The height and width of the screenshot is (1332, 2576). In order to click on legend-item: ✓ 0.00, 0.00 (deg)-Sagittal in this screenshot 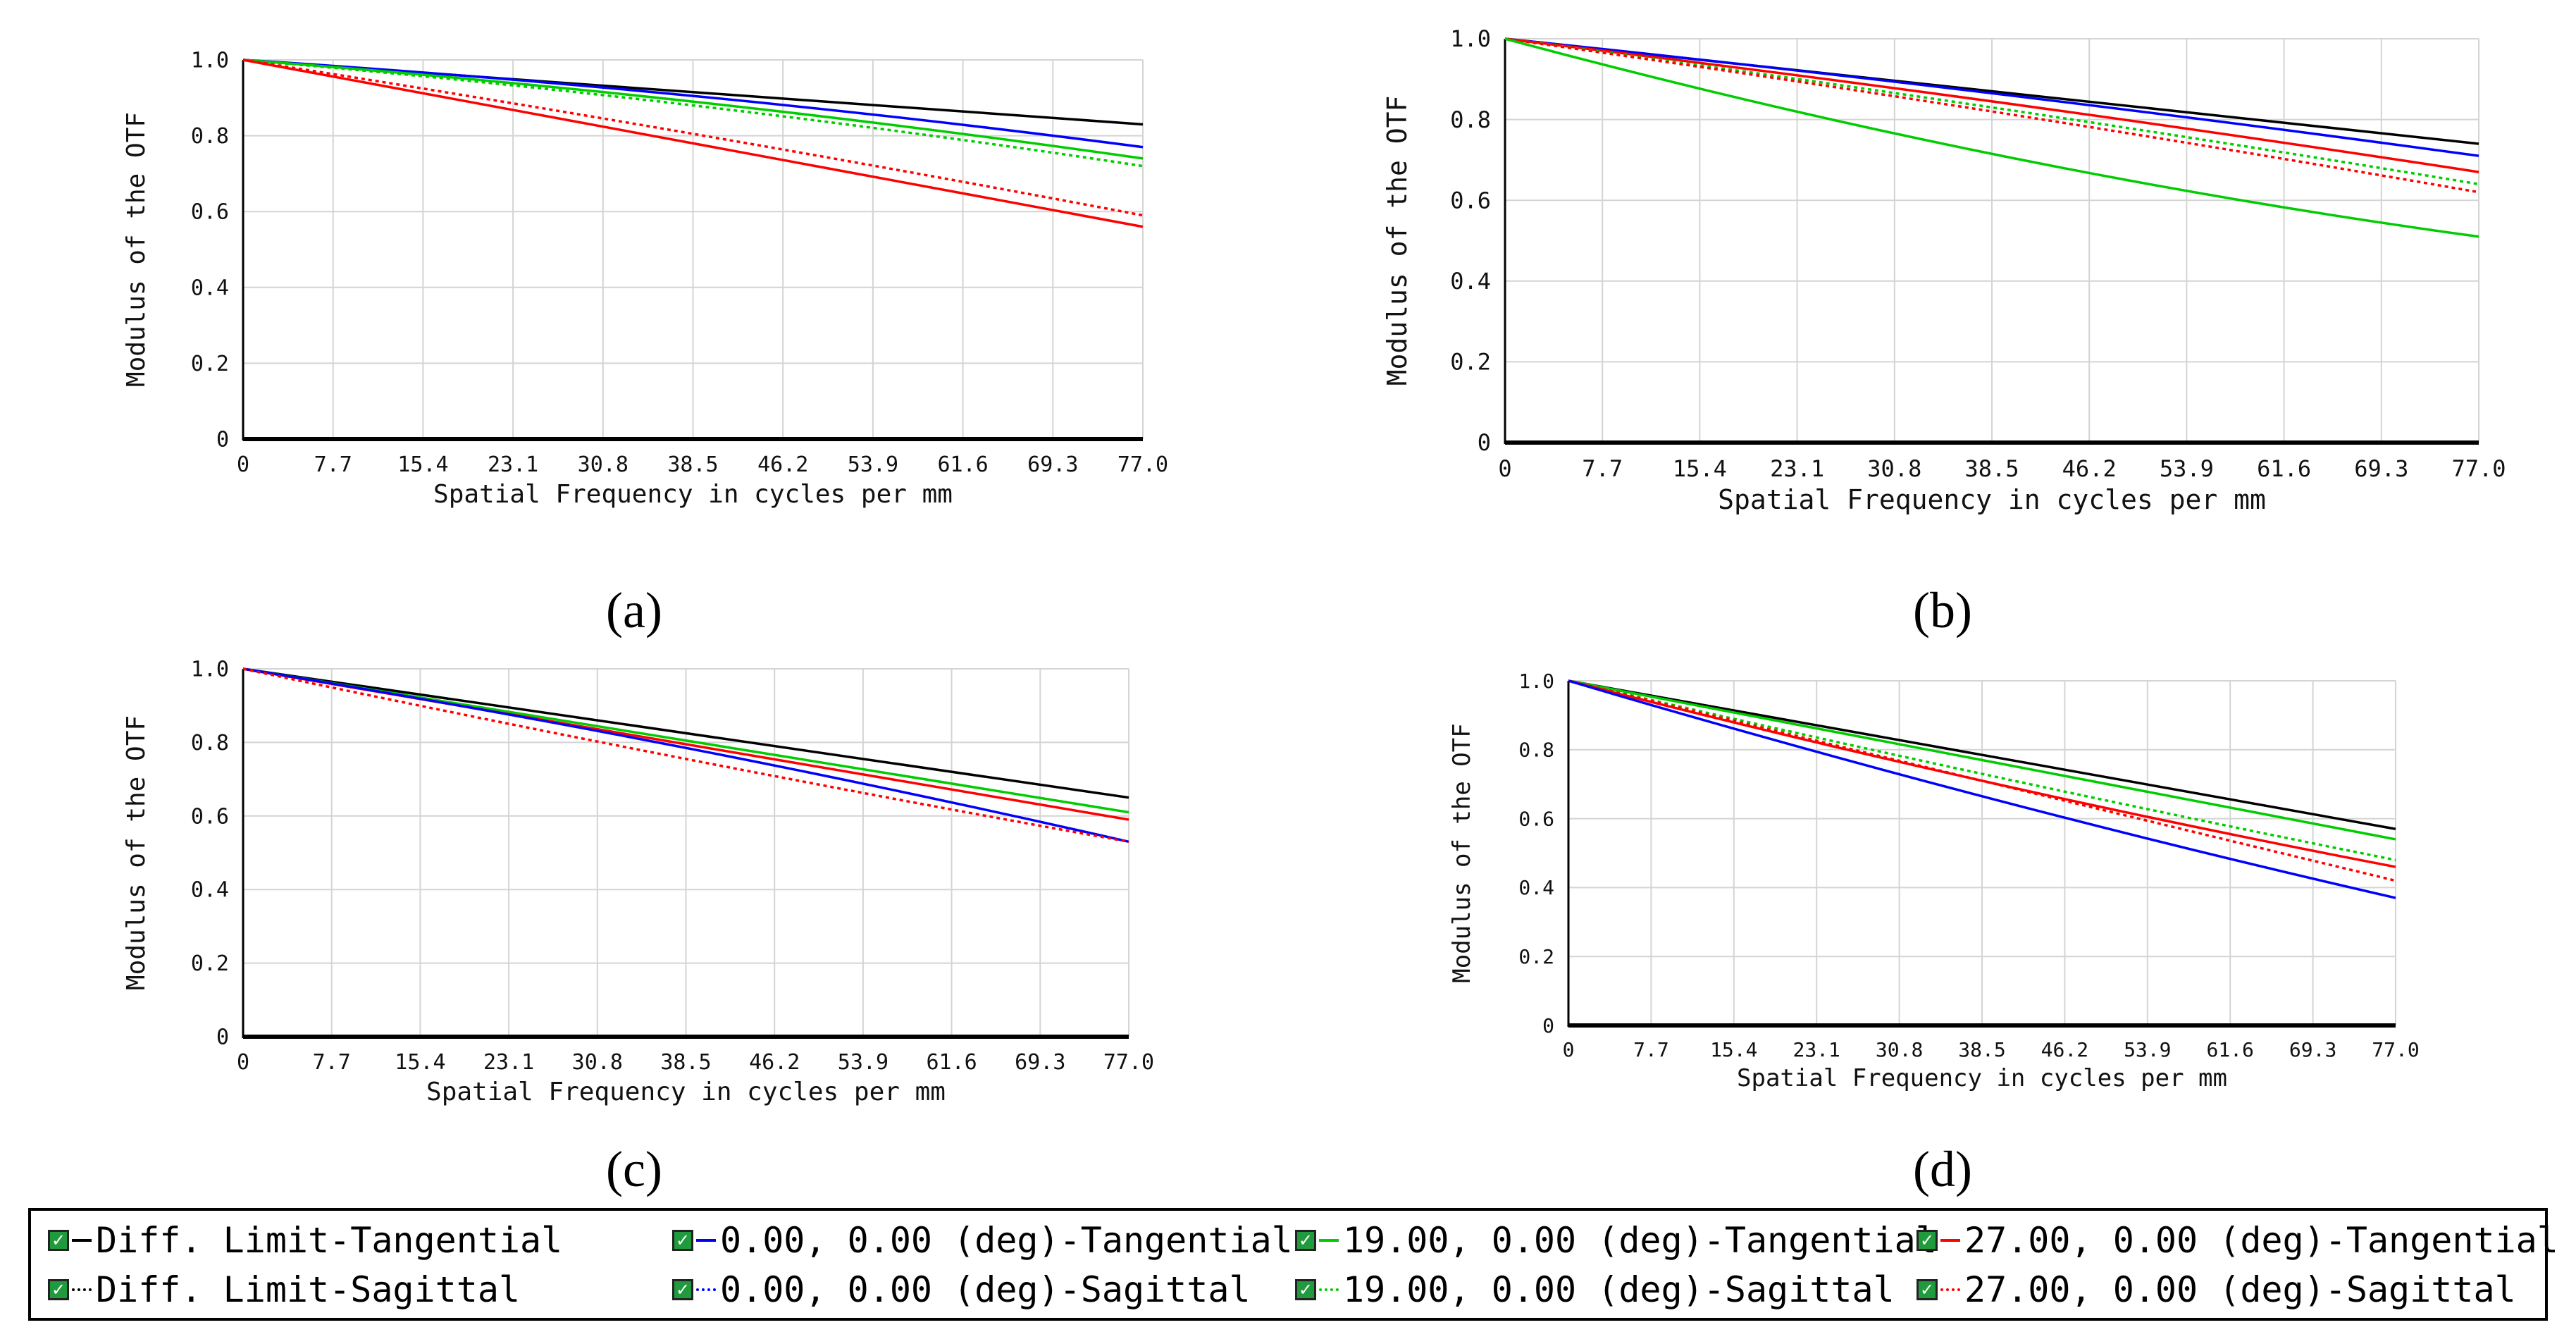, I will do `click(961, 1290)`.